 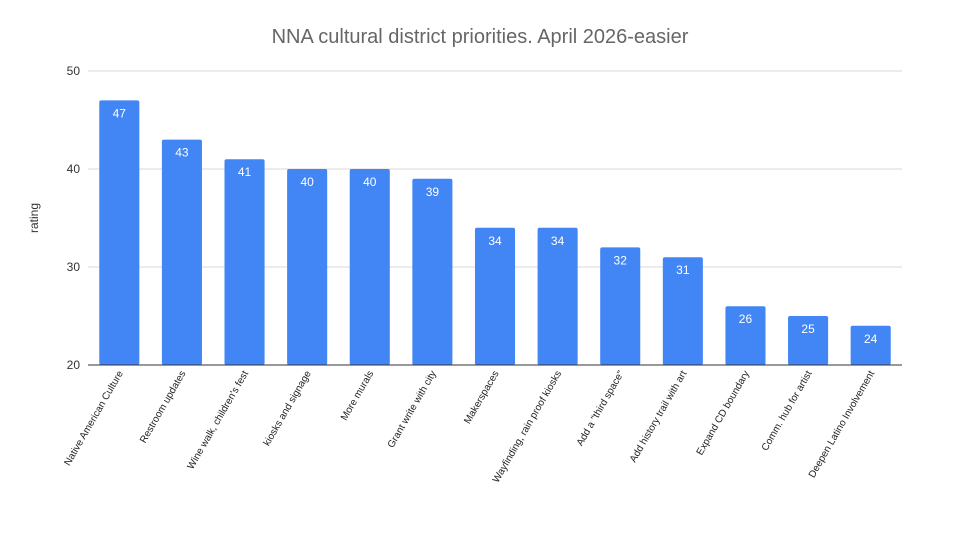 What do you see at coordinates (527, 427) in the screenshot?
I see `x-tick-label: Wayfinding, rain proof kiosks` at bounding box center [527, 427].